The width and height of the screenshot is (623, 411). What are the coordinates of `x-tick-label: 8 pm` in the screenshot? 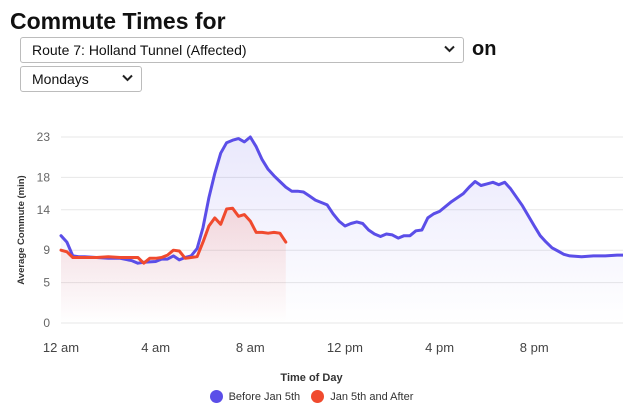 It's located at (534, 347).